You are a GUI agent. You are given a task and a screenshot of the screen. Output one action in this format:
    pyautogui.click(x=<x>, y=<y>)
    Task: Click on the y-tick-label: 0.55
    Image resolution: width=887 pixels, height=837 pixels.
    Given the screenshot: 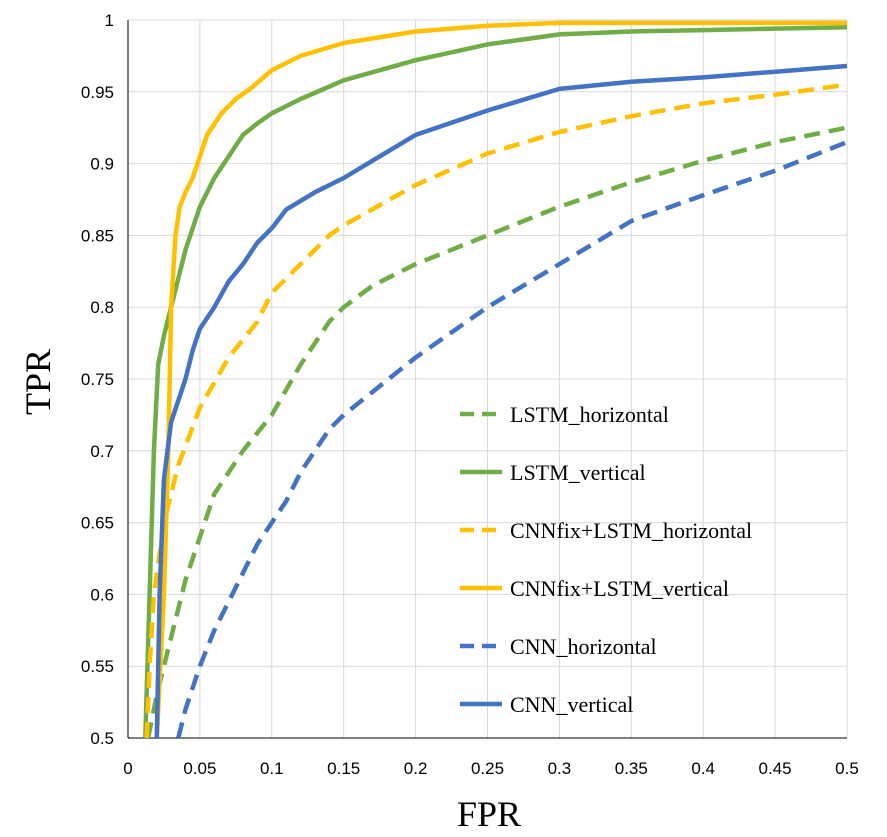 What is the action you would take?
    pyautogui.click(x=97, y=666)
    